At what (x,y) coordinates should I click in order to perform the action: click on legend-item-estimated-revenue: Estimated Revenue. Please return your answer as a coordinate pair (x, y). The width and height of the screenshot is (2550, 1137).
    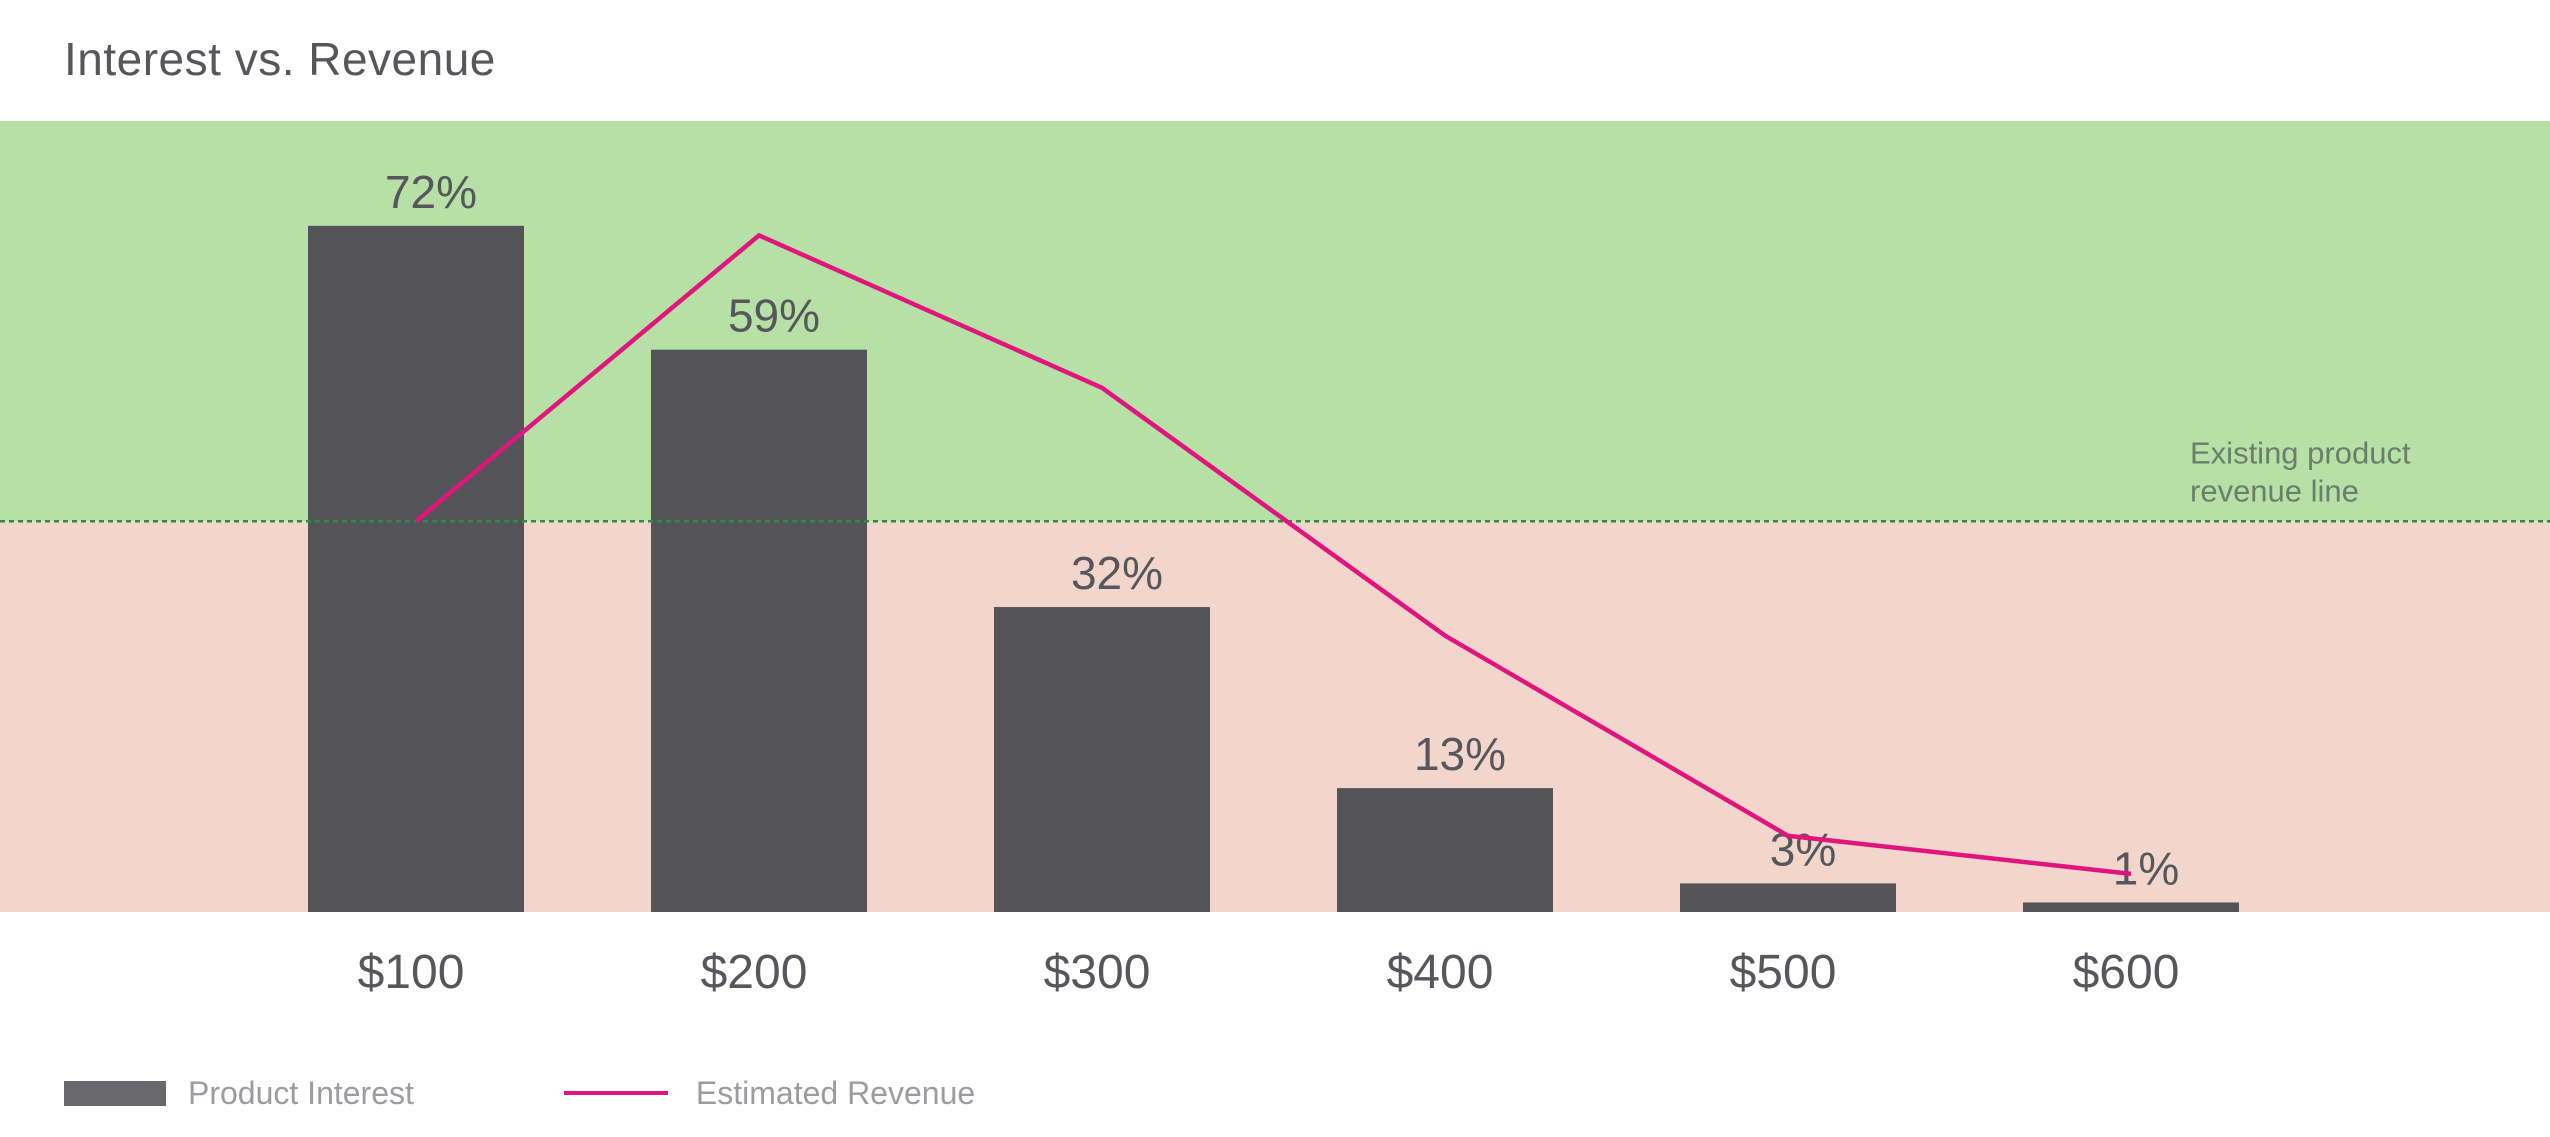
    Looking at the image, I should click on (769, 1093).